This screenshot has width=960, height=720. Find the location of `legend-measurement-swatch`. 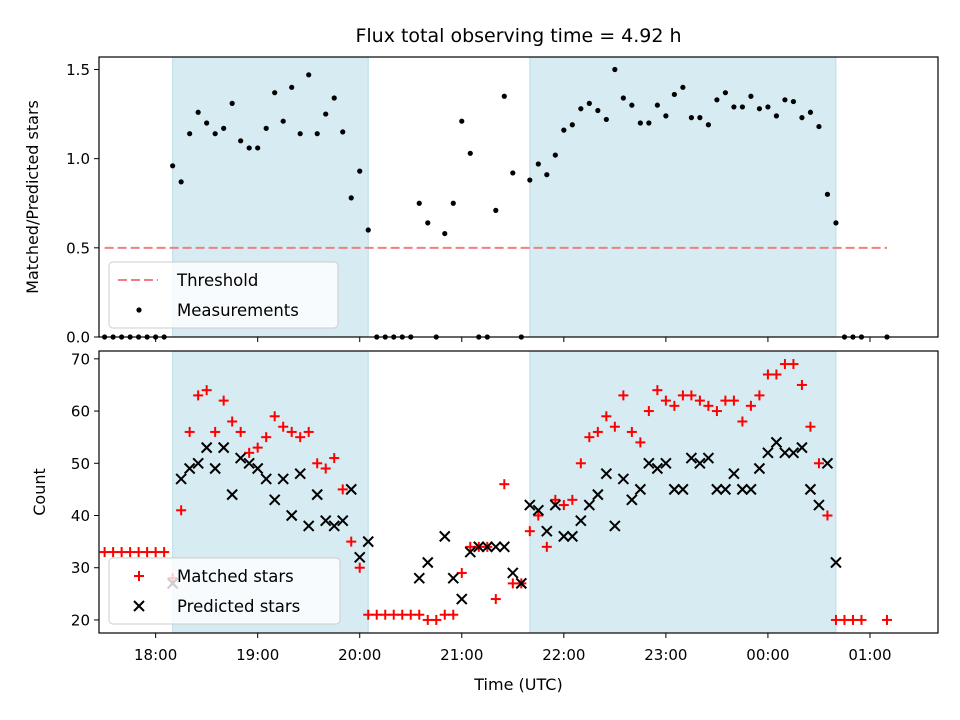

legend-measurement-swatch is located at coordinates (139, 310).